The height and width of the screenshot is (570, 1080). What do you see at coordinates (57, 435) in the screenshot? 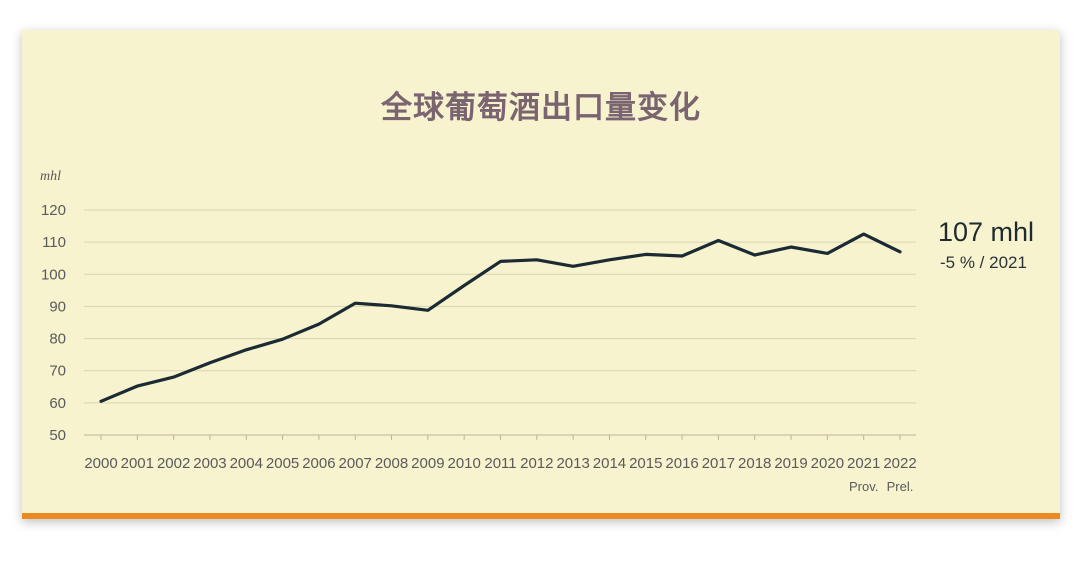
I see `y-tick-label: 50` at bounding box center [57, 435].